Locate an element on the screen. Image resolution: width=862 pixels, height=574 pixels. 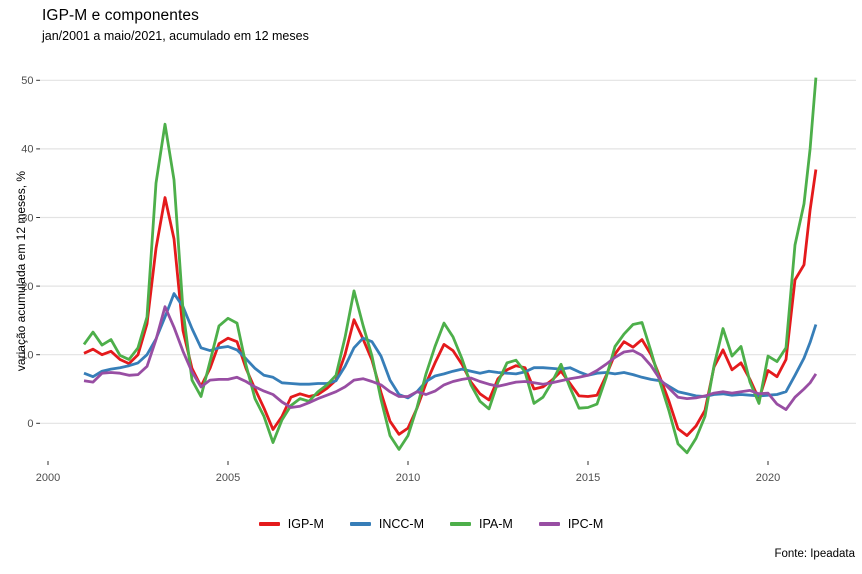
legend-swatch-ipcm is located at coordinates (549, 524).